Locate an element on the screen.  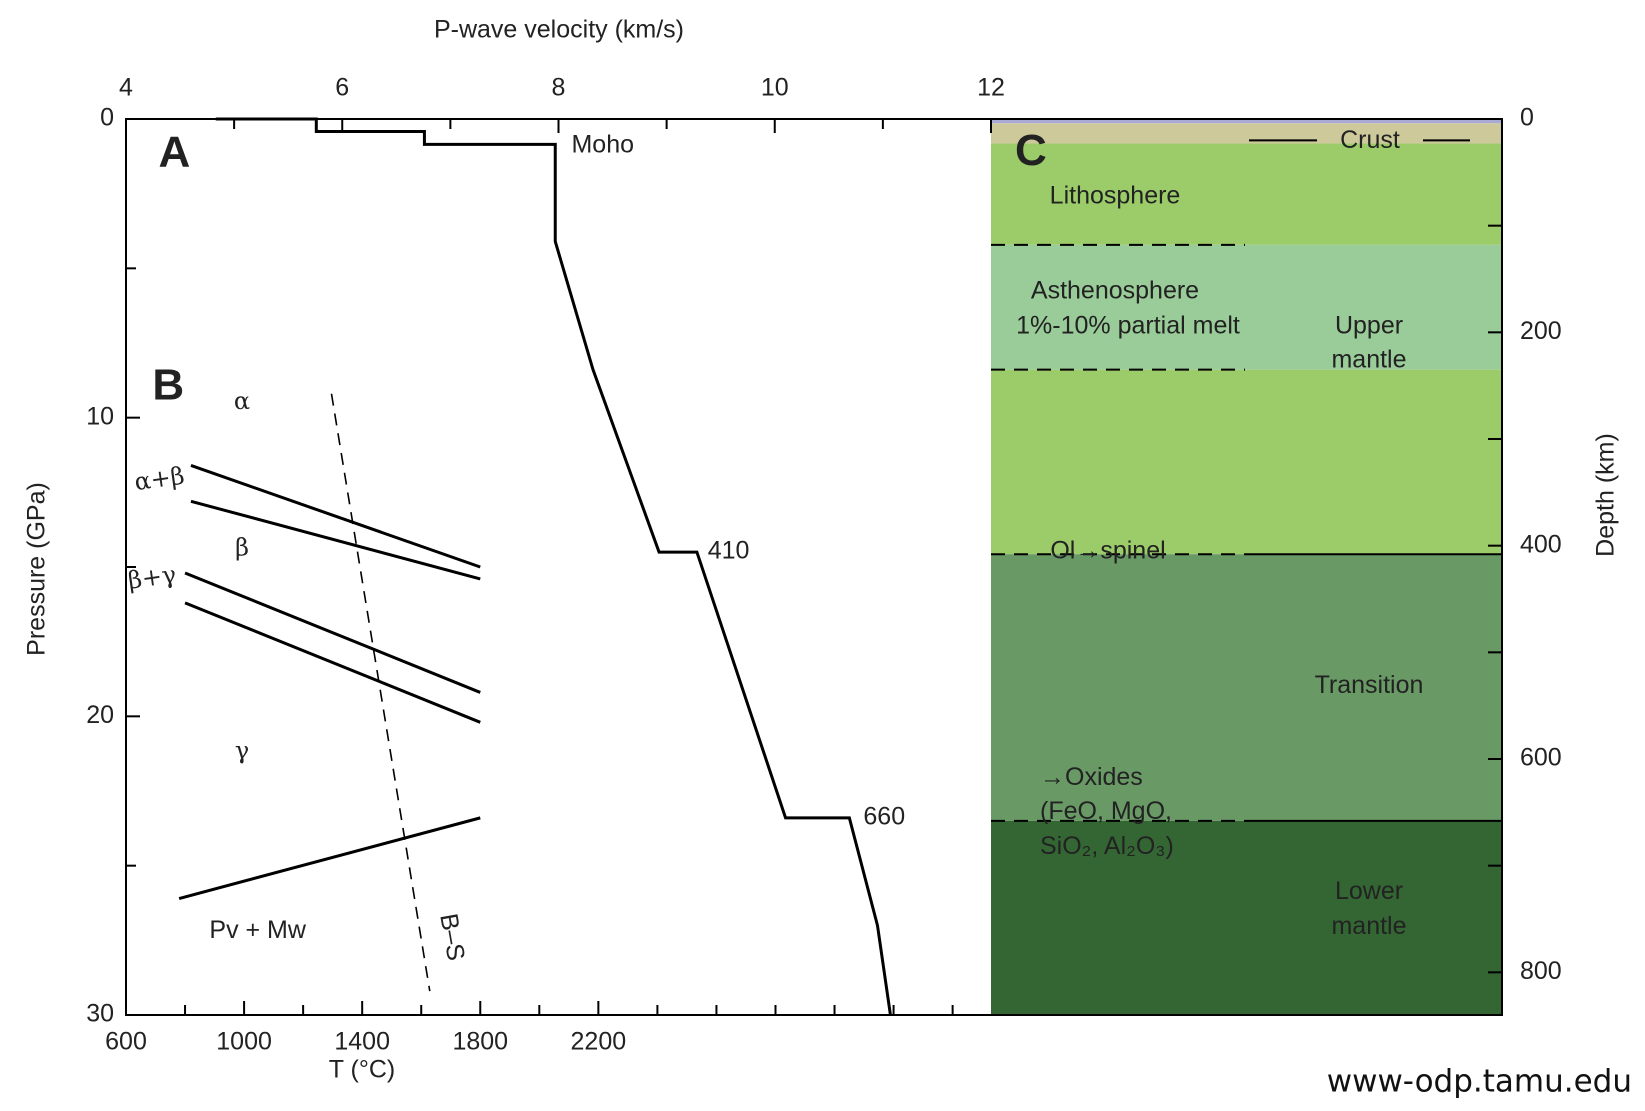
x-tick-label: 2200 is located at coordinates (599, 1042).